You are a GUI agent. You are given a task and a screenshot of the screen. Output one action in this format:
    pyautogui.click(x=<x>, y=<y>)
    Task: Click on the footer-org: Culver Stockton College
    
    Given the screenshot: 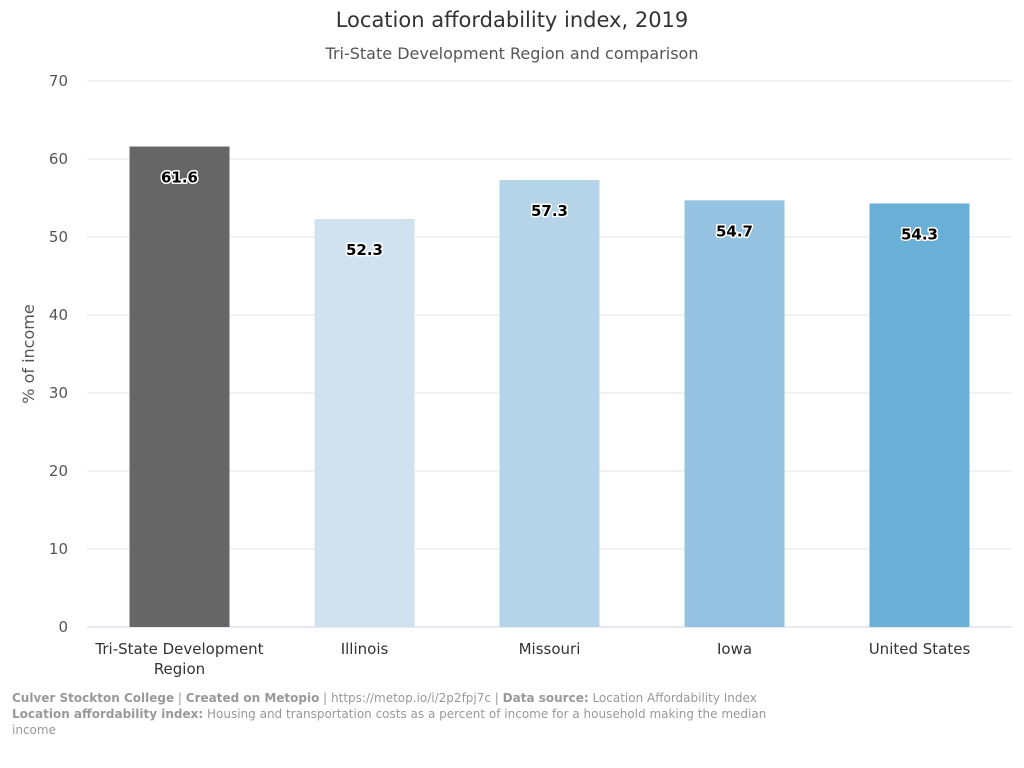 What is the action you would take?
    pyautogui.click(x=93, y=698)
    